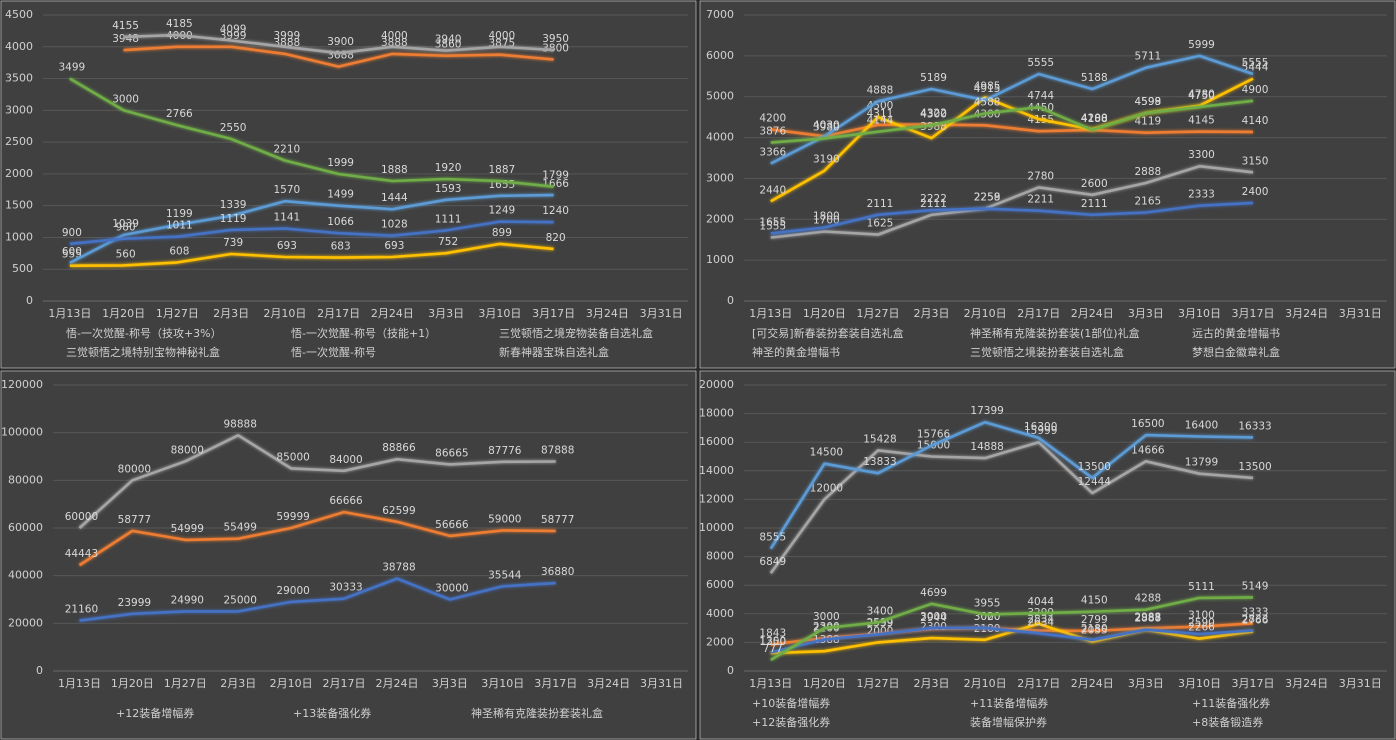 Image resolution: width=1396 pixels, height=740 pixels. I want to click on data-label: 15428, so click(879, 439).